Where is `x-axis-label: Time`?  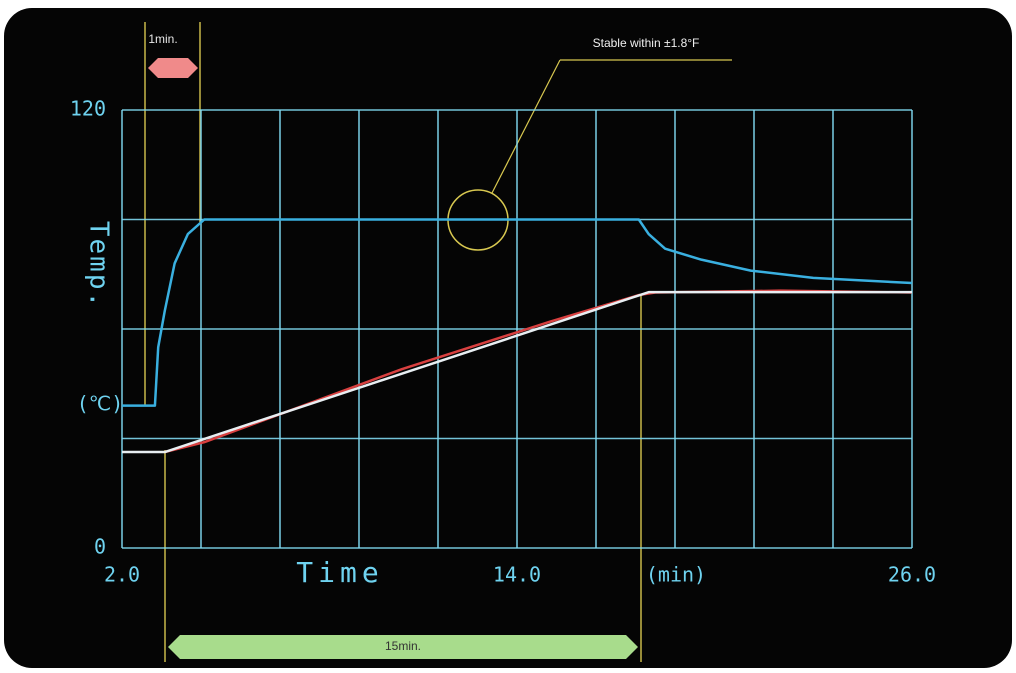 x-axis-label: Time is located at coordinates (339, 572).